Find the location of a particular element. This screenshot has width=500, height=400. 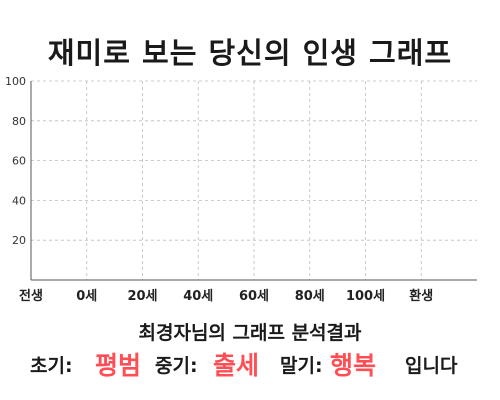

x-tick-label: 환생 is located at coordinates (421, 296).